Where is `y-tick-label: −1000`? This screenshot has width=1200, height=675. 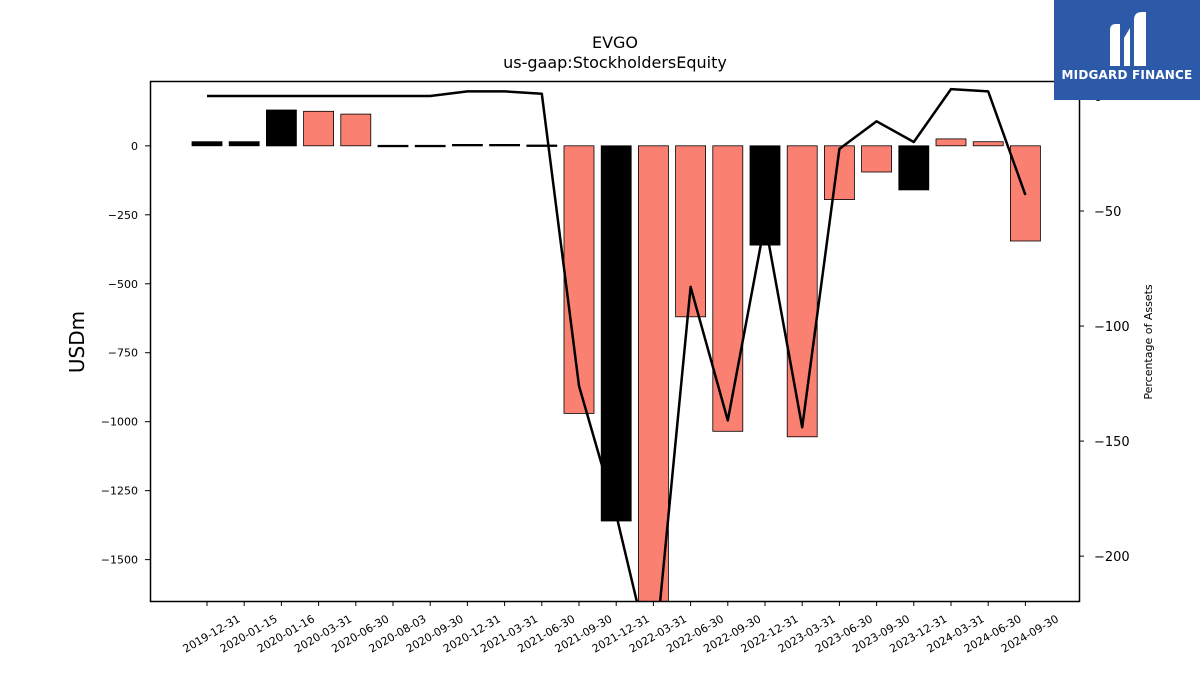 y-tick-label: −1000 is located at coordinates (119, 422).